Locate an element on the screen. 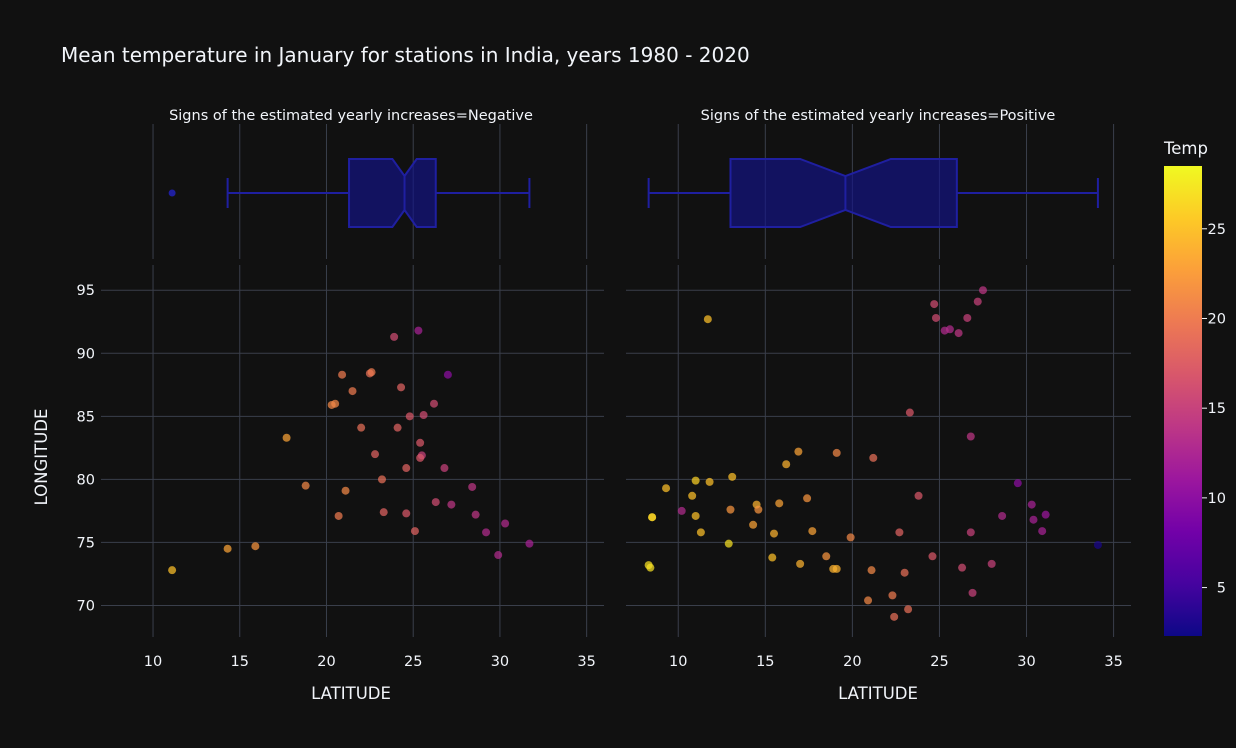 The height and width of the screenshot is (748, 1236). y-tick-label: 70 is located at coordinates (86, 606).